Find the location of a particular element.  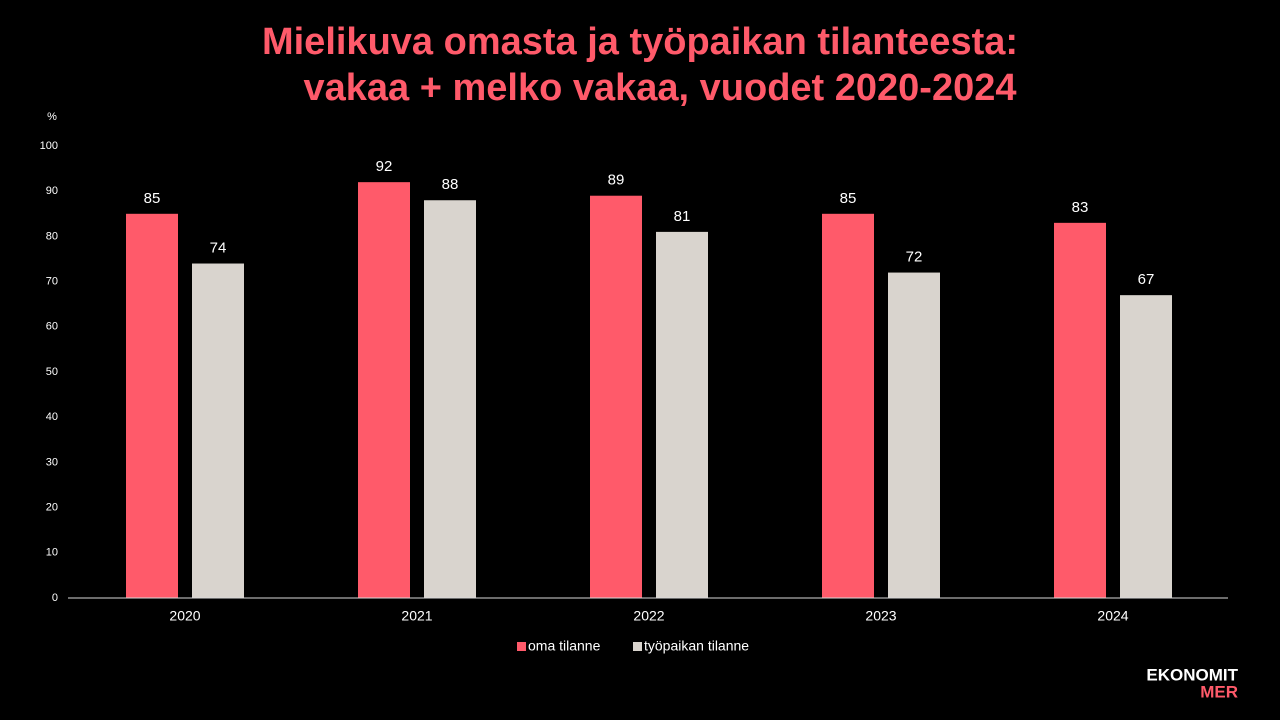

value-label: 67 is located at coordinates (1146, 279).